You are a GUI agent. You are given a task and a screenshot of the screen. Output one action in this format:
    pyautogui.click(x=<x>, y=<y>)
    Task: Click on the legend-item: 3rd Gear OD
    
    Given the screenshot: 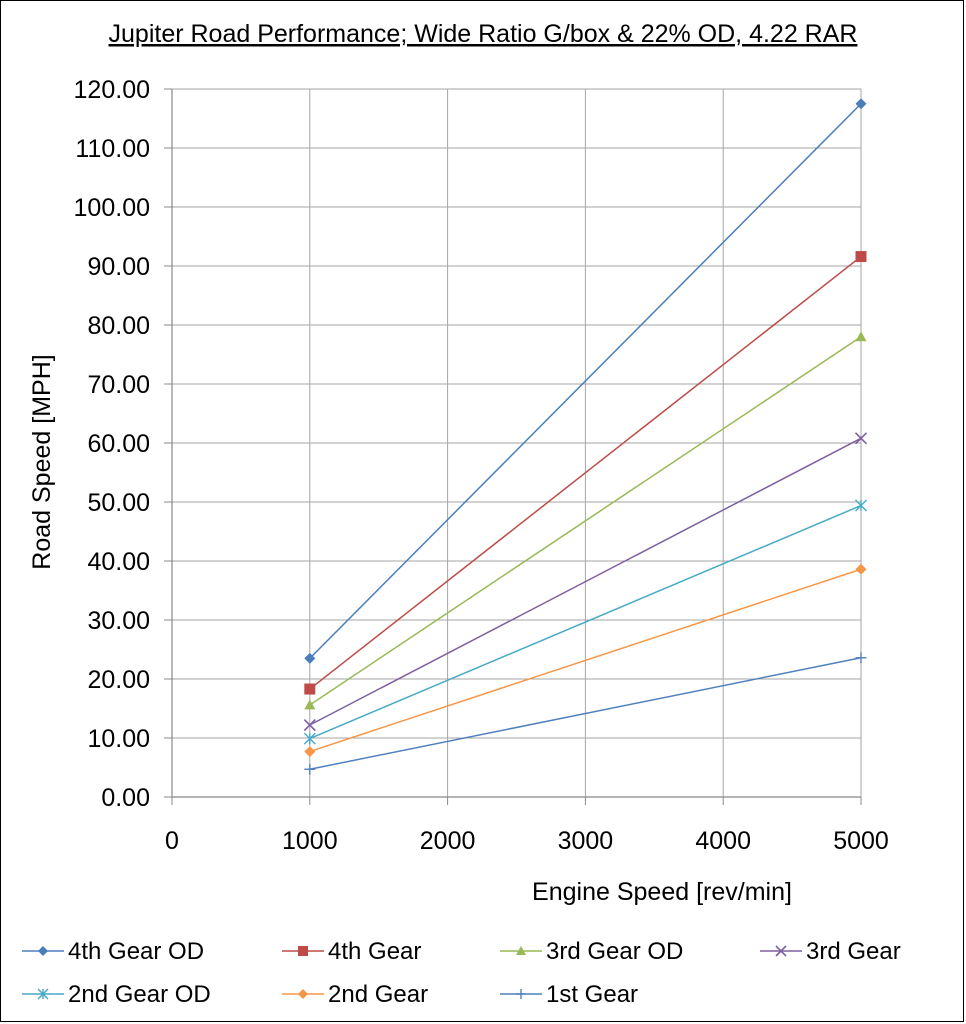 What is the action you would take?
    pyautogui.click(x=591, y=951)
    